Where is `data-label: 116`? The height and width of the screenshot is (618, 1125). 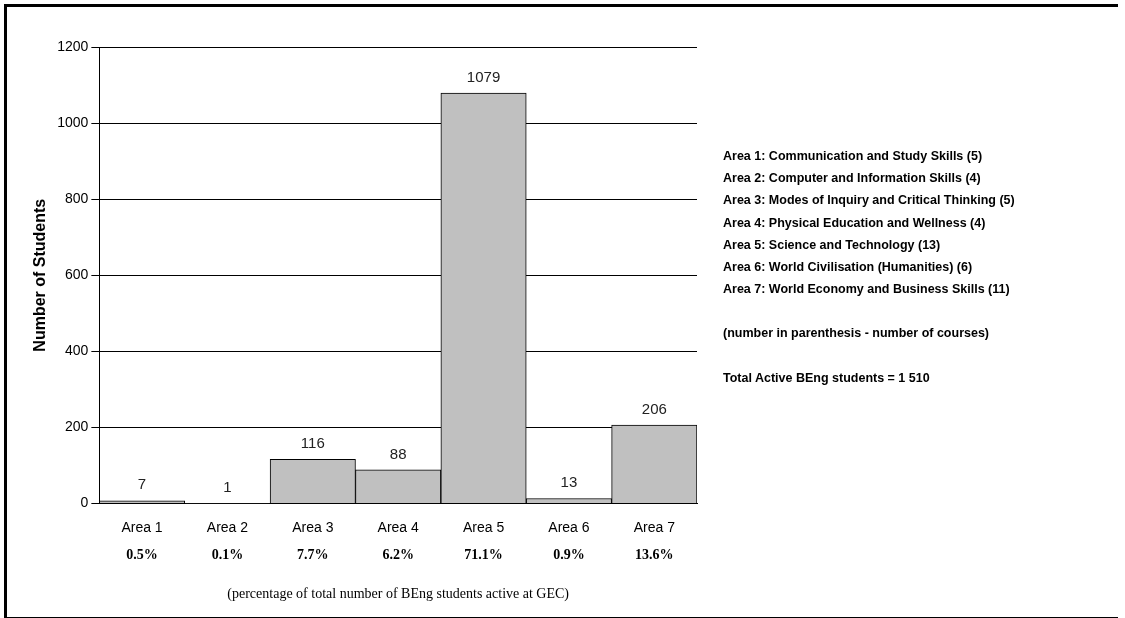 data-label: 116 is located at coordinates (312, 442).